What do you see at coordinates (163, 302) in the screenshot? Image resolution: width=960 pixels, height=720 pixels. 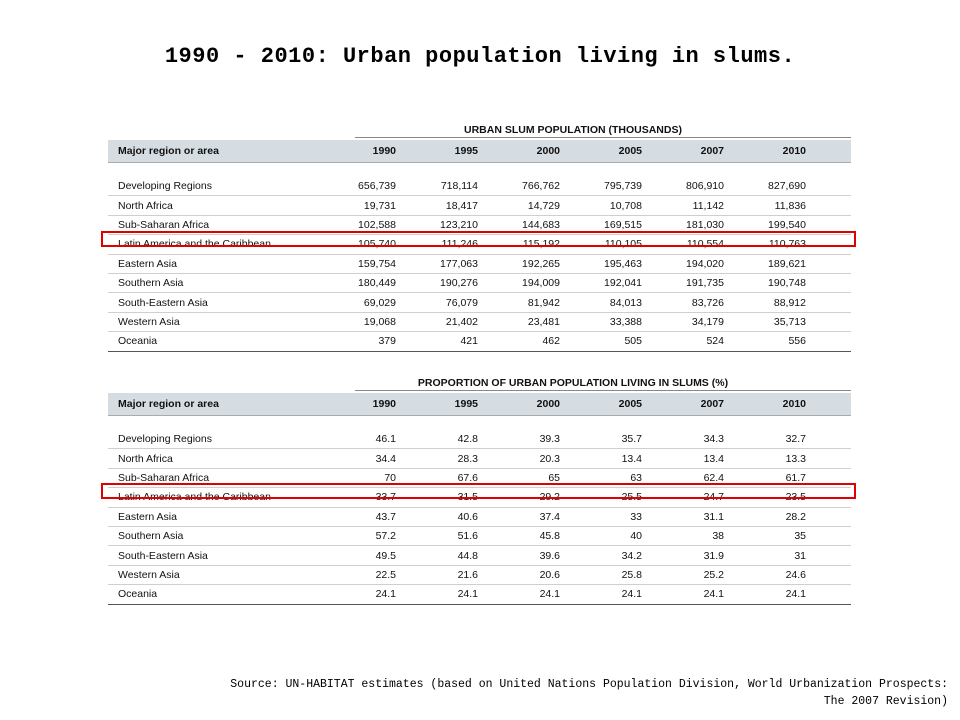 I see `region-name-cell: South-Eastern Asia` at bounding box center [163, 302].